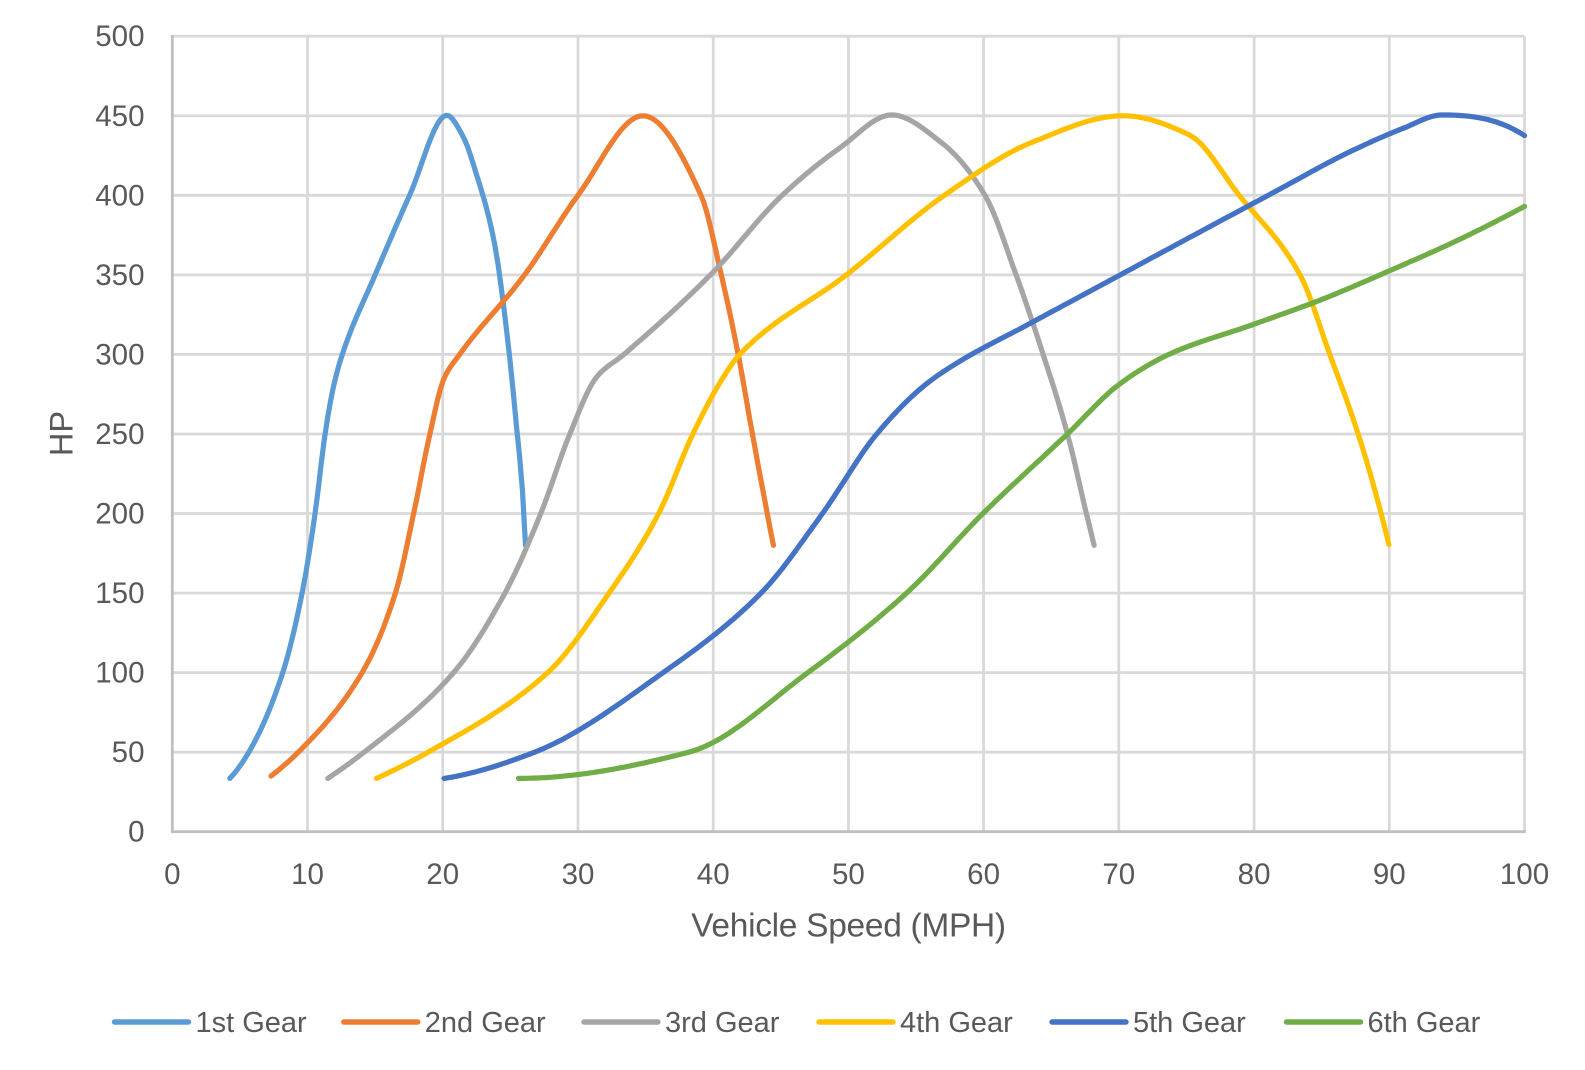 This screenshot has height=1070, width=1585. I want to click on svg-text: 80, so click(1254, 874).